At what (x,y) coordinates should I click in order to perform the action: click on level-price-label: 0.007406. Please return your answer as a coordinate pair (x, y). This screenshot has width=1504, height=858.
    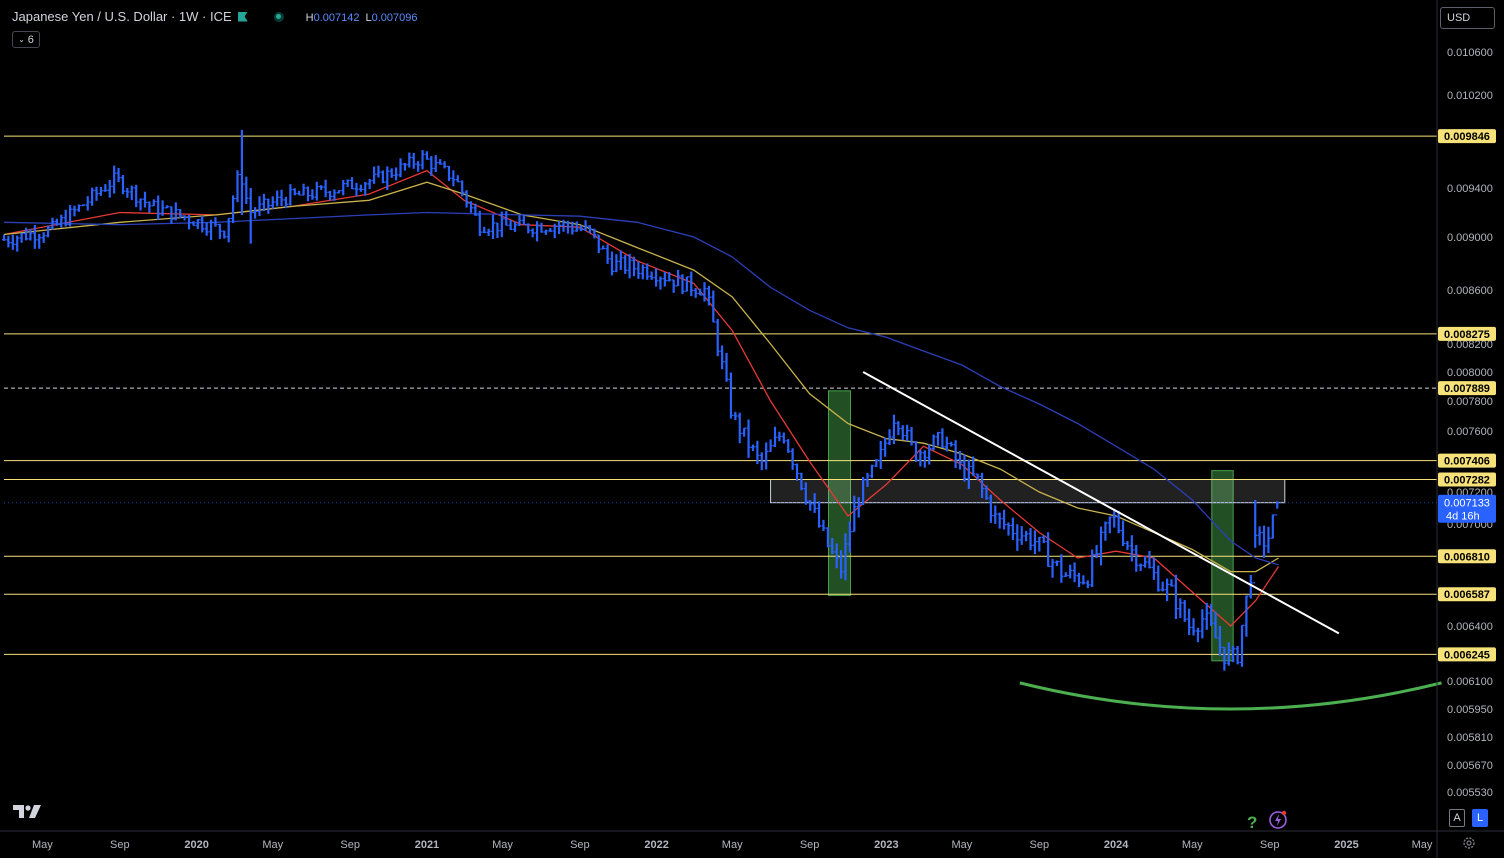
    Looking at the image, I should click on (1467, 462).